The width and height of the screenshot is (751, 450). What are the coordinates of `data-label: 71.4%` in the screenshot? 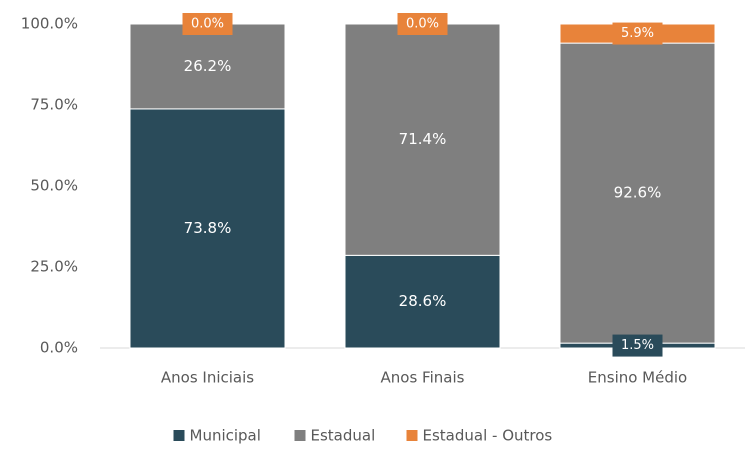 It's located at (423, 139).